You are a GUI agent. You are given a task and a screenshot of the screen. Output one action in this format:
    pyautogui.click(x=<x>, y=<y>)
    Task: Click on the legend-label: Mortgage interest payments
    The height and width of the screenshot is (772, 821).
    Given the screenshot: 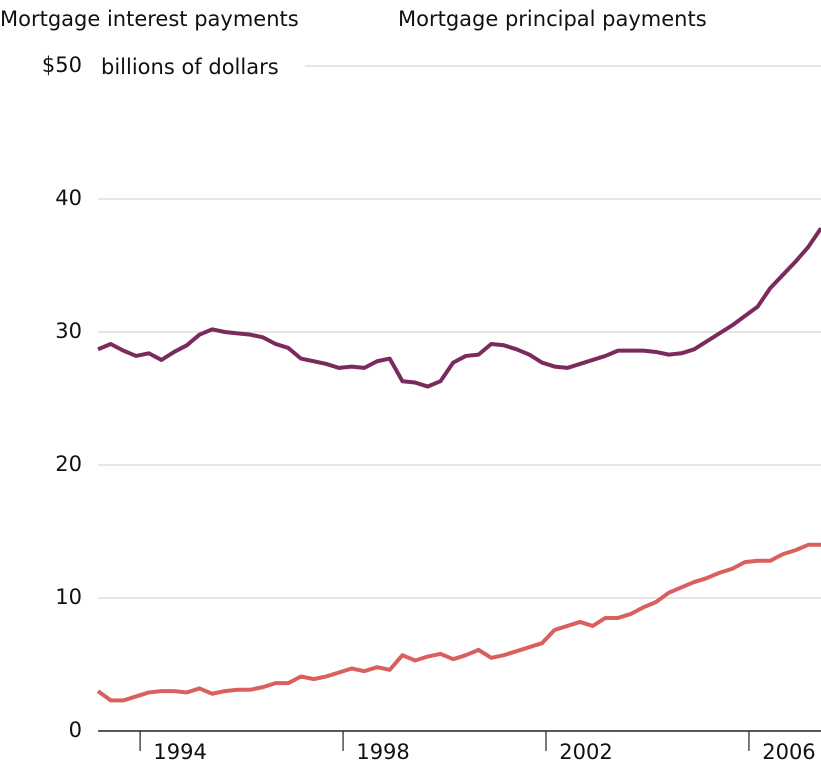 What is the action you would take?
    pyautogui.click(x=149, y=19)
    